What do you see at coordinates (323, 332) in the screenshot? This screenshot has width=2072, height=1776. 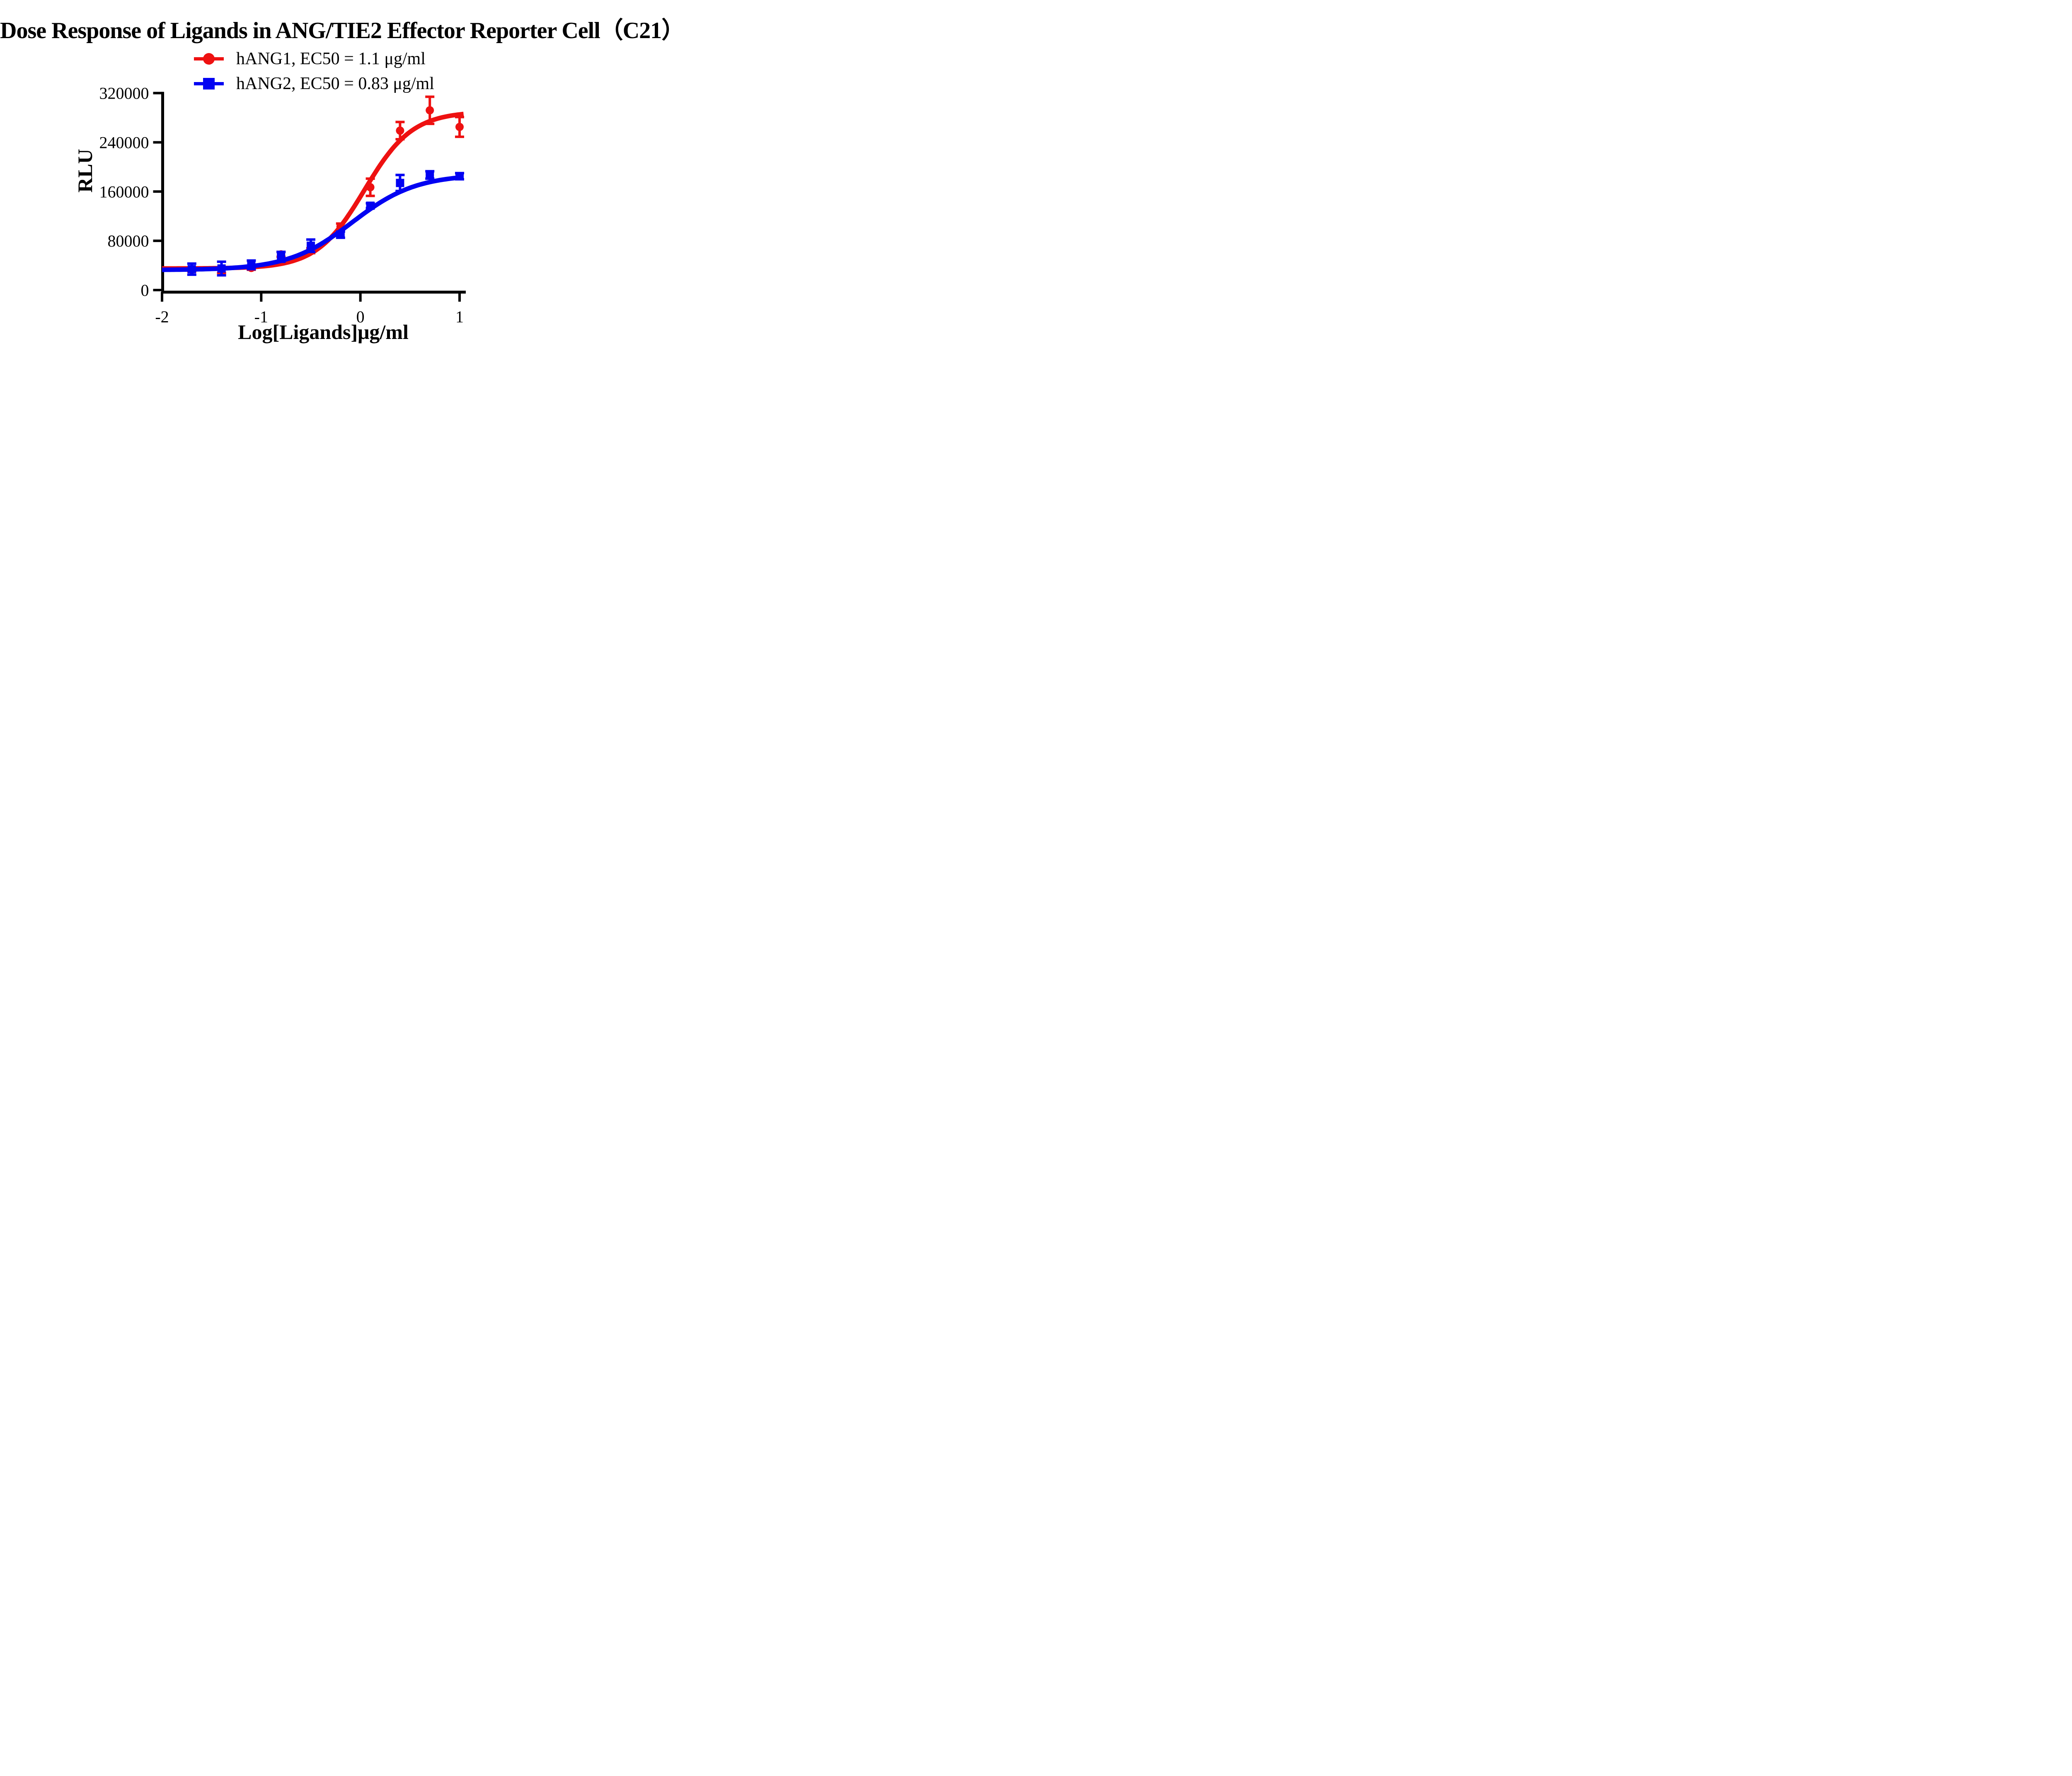 I see `x-axis-title: Log[Ligands]μg/ml` at bounding box center [323, 332].